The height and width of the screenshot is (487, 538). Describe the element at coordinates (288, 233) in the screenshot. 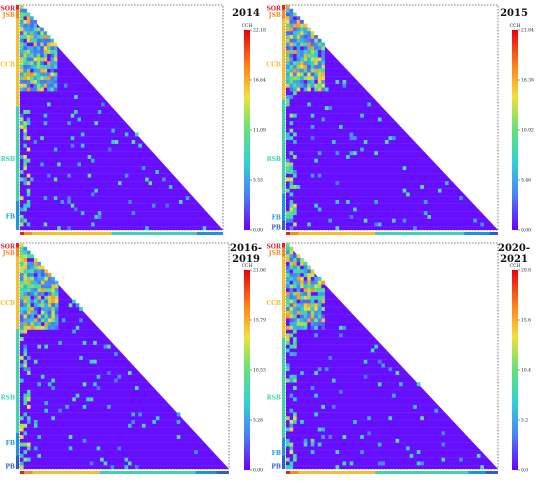

I see `col-group-segment-sor` at that location.